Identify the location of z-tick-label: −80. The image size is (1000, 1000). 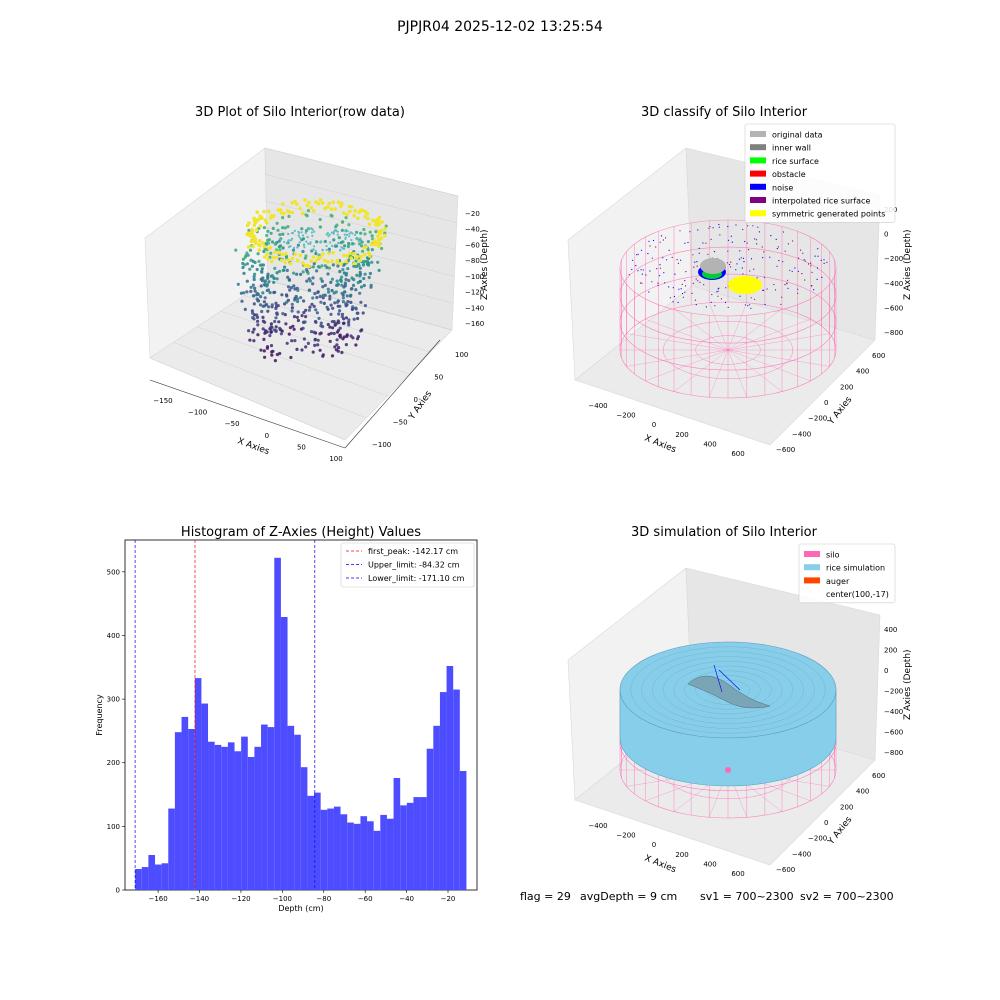
(472, 261).